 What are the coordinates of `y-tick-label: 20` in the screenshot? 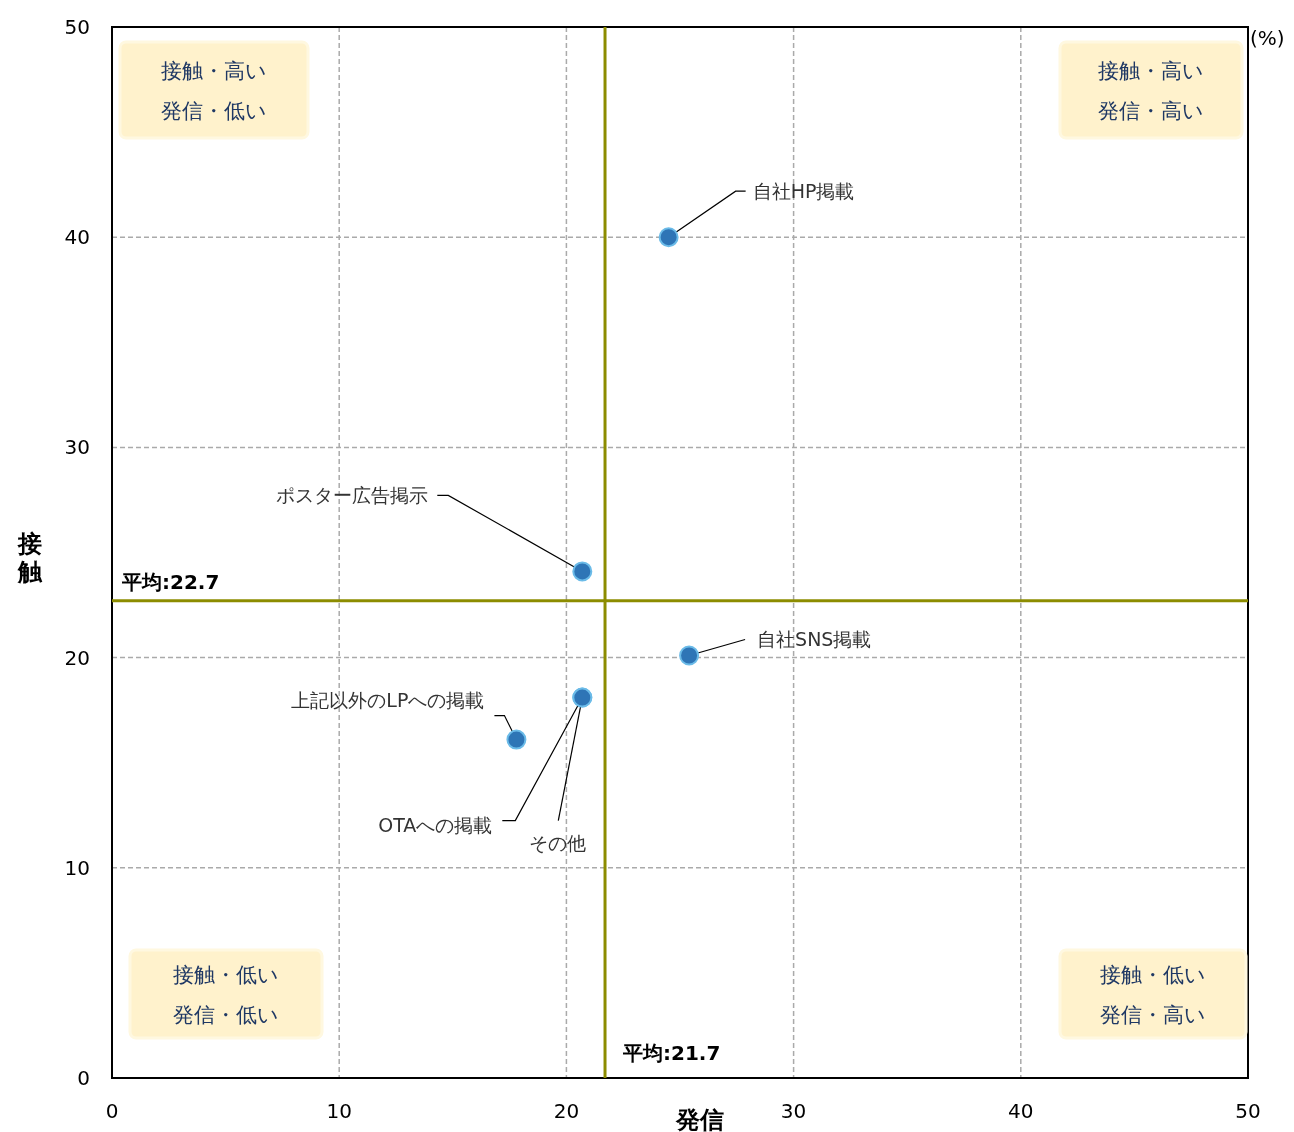 It's located at (77, 657).